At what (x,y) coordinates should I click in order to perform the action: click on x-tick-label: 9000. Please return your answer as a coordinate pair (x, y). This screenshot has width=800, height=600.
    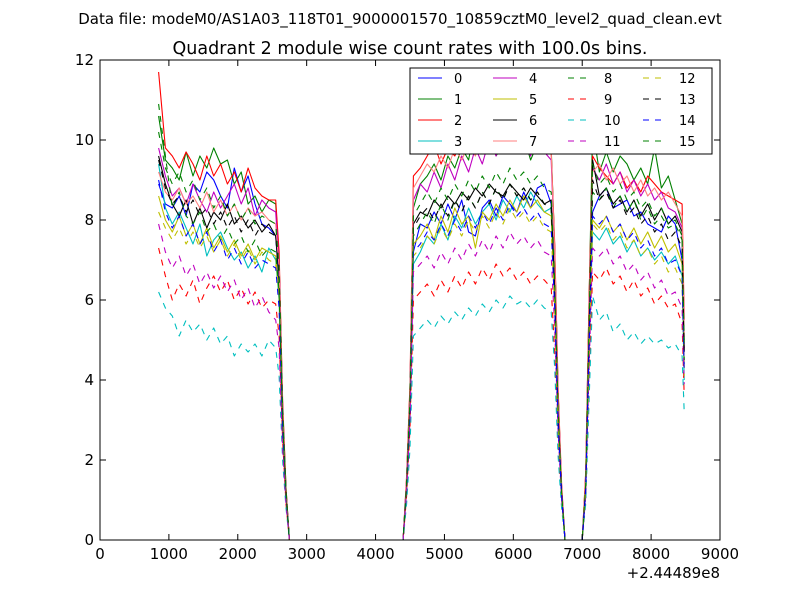
    Looking at the image, I should click on (720, 554).